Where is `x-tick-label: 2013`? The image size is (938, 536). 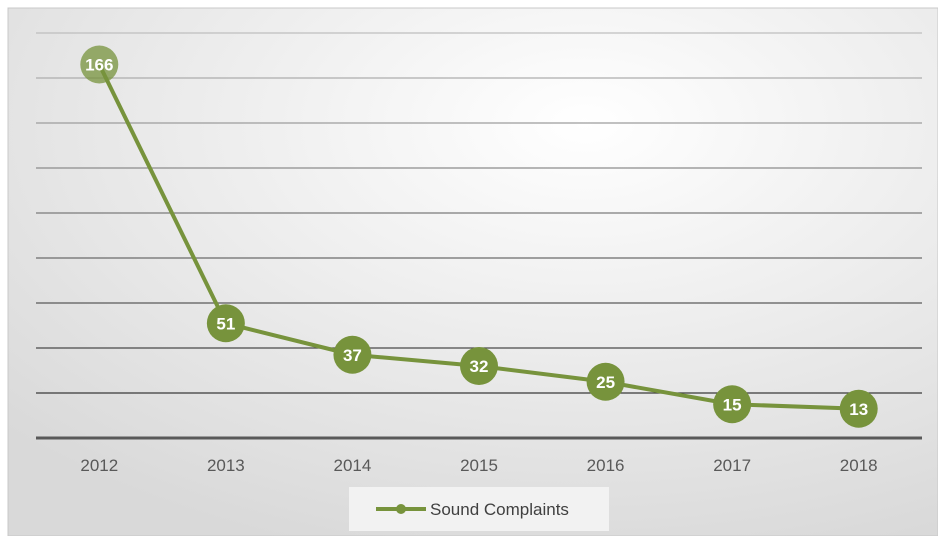
x-tick-label: 2013 is located at coordinates (226, 465).